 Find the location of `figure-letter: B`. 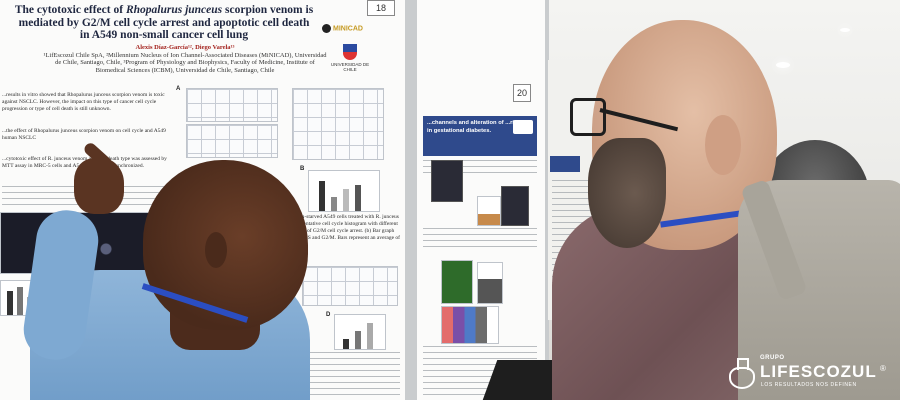

figure-letter: B is located at coordinates (302, 169).